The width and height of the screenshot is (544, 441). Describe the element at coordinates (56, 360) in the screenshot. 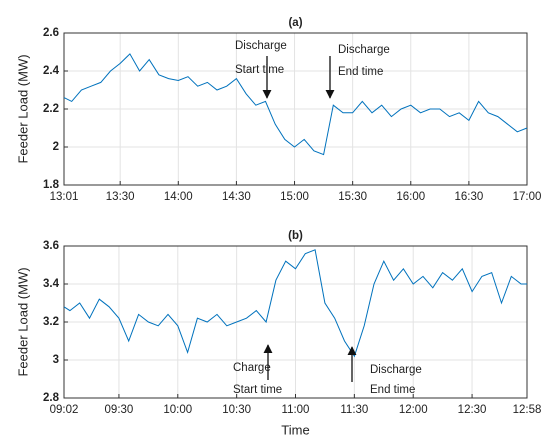

I see `y-tick-label: 3` at that location.